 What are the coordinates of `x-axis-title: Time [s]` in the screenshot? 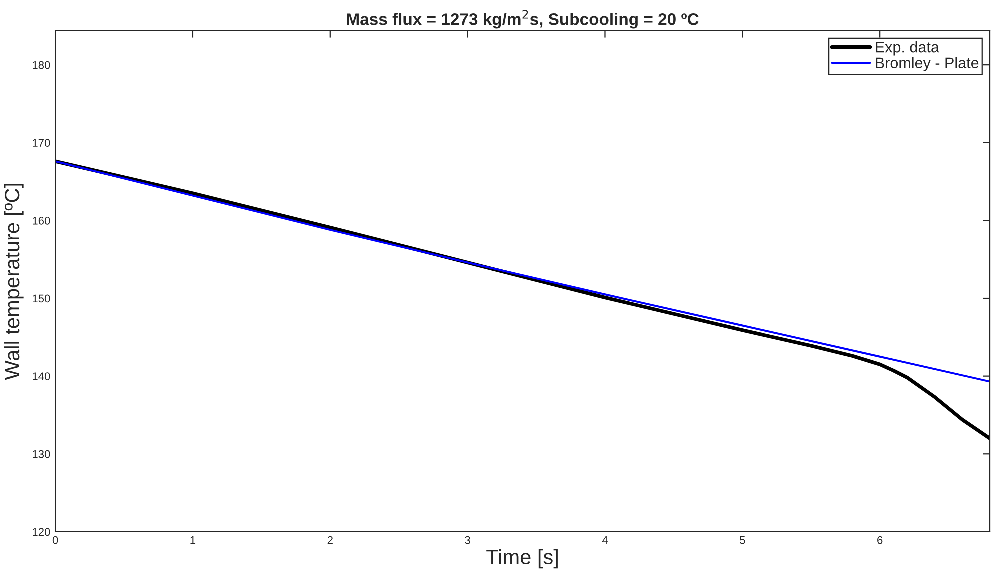 It's located at (522, 559).